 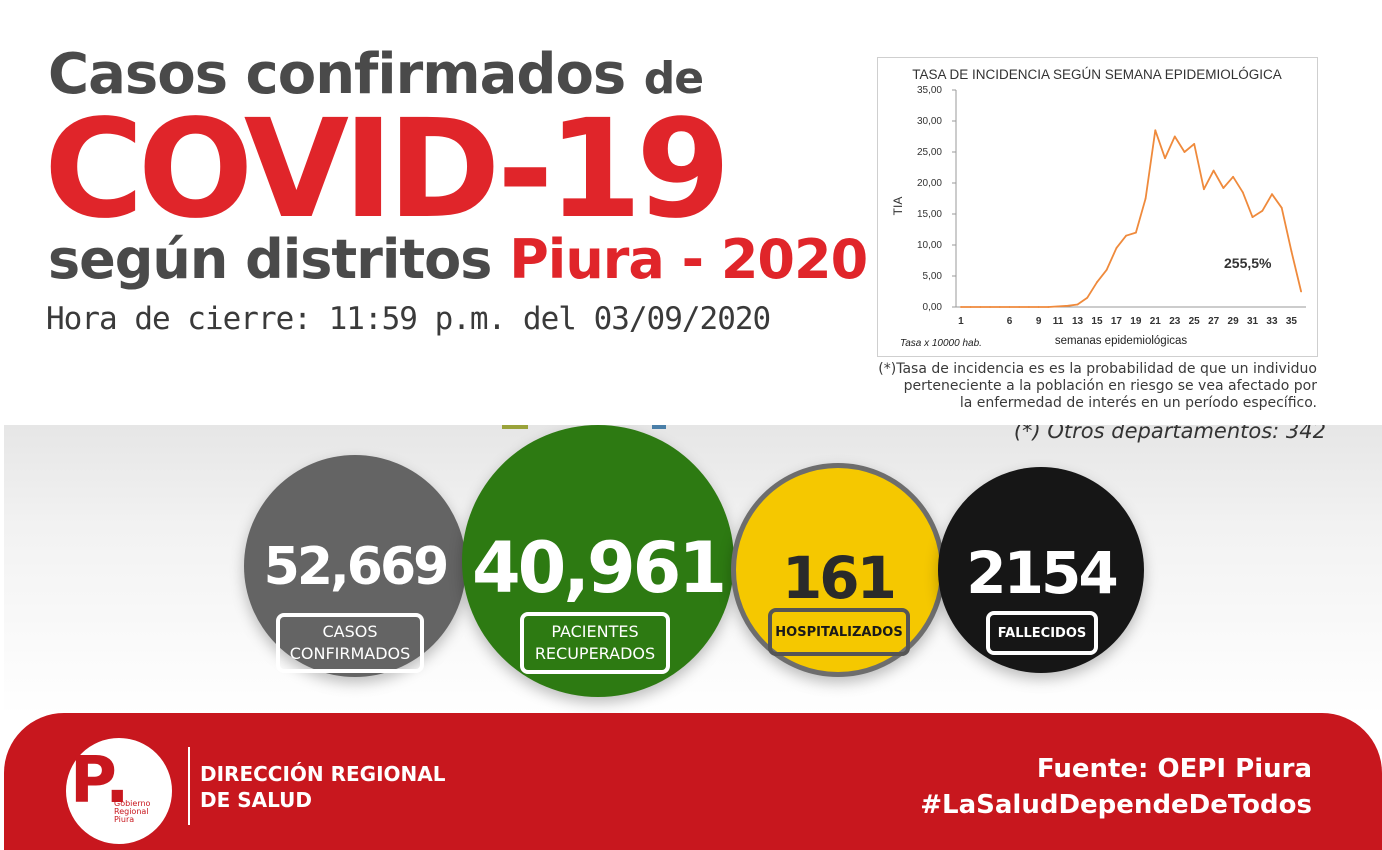 What do you see at coordinates (1195, 321) in the screenshot?
I see `chart-x-tick-label: 25` at bounding box center [1195, 321].